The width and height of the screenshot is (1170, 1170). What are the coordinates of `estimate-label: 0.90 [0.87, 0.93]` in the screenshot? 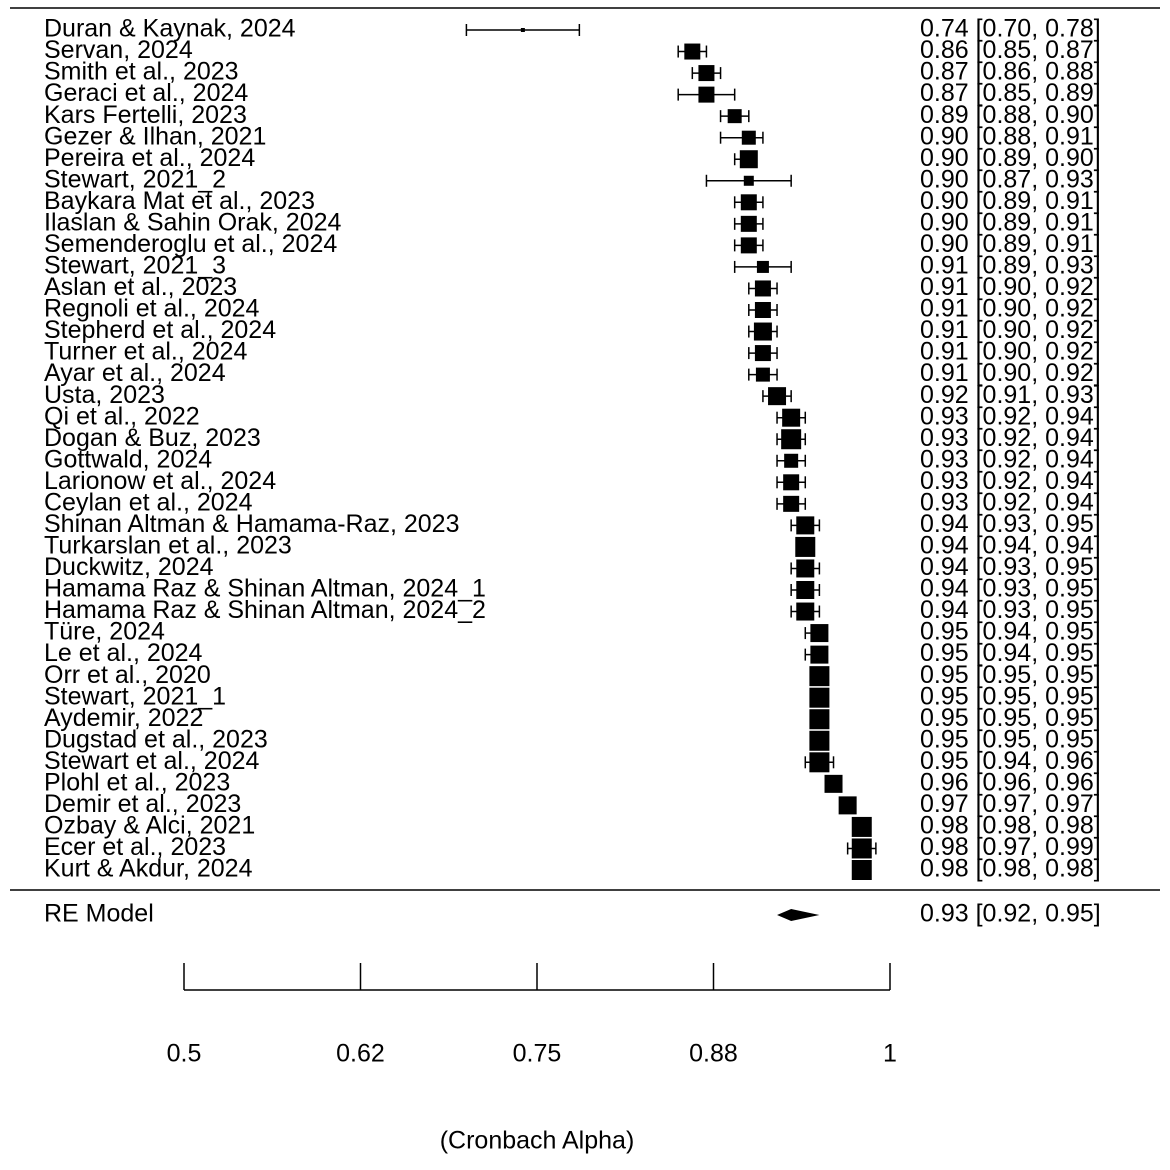 It's located at (1010, 179).